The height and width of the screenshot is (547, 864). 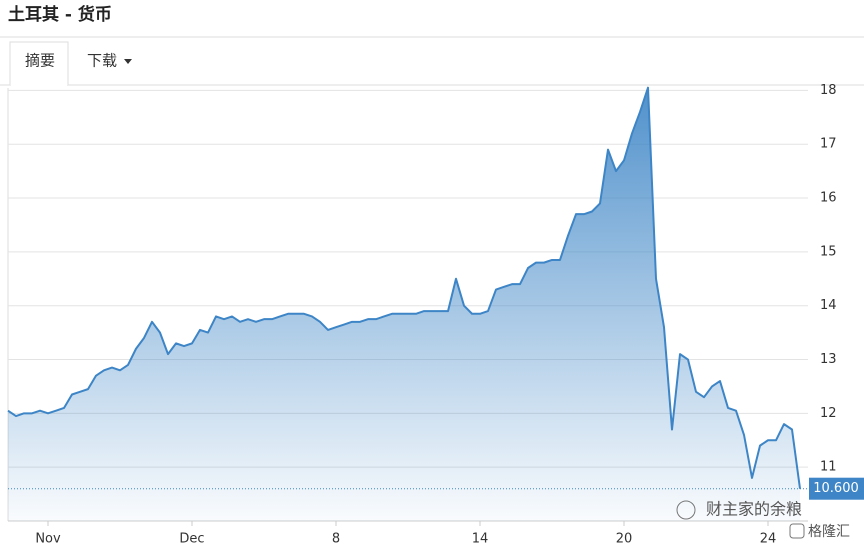 I want to click on tab-gap, so click(x=39, y=85).